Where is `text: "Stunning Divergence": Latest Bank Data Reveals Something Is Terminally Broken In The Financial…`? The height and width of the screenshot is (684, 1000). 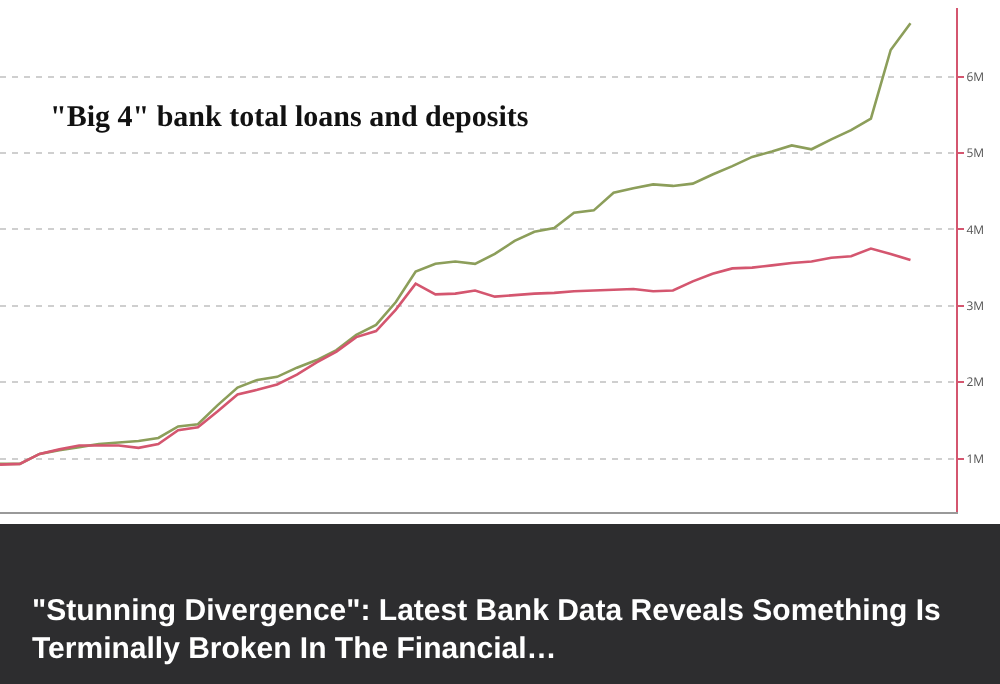 text: "Stunning Divergence": Latest Bank Data Reveals Something Is Terminally Broken In The Financial… is located at coordinates (487, 630).